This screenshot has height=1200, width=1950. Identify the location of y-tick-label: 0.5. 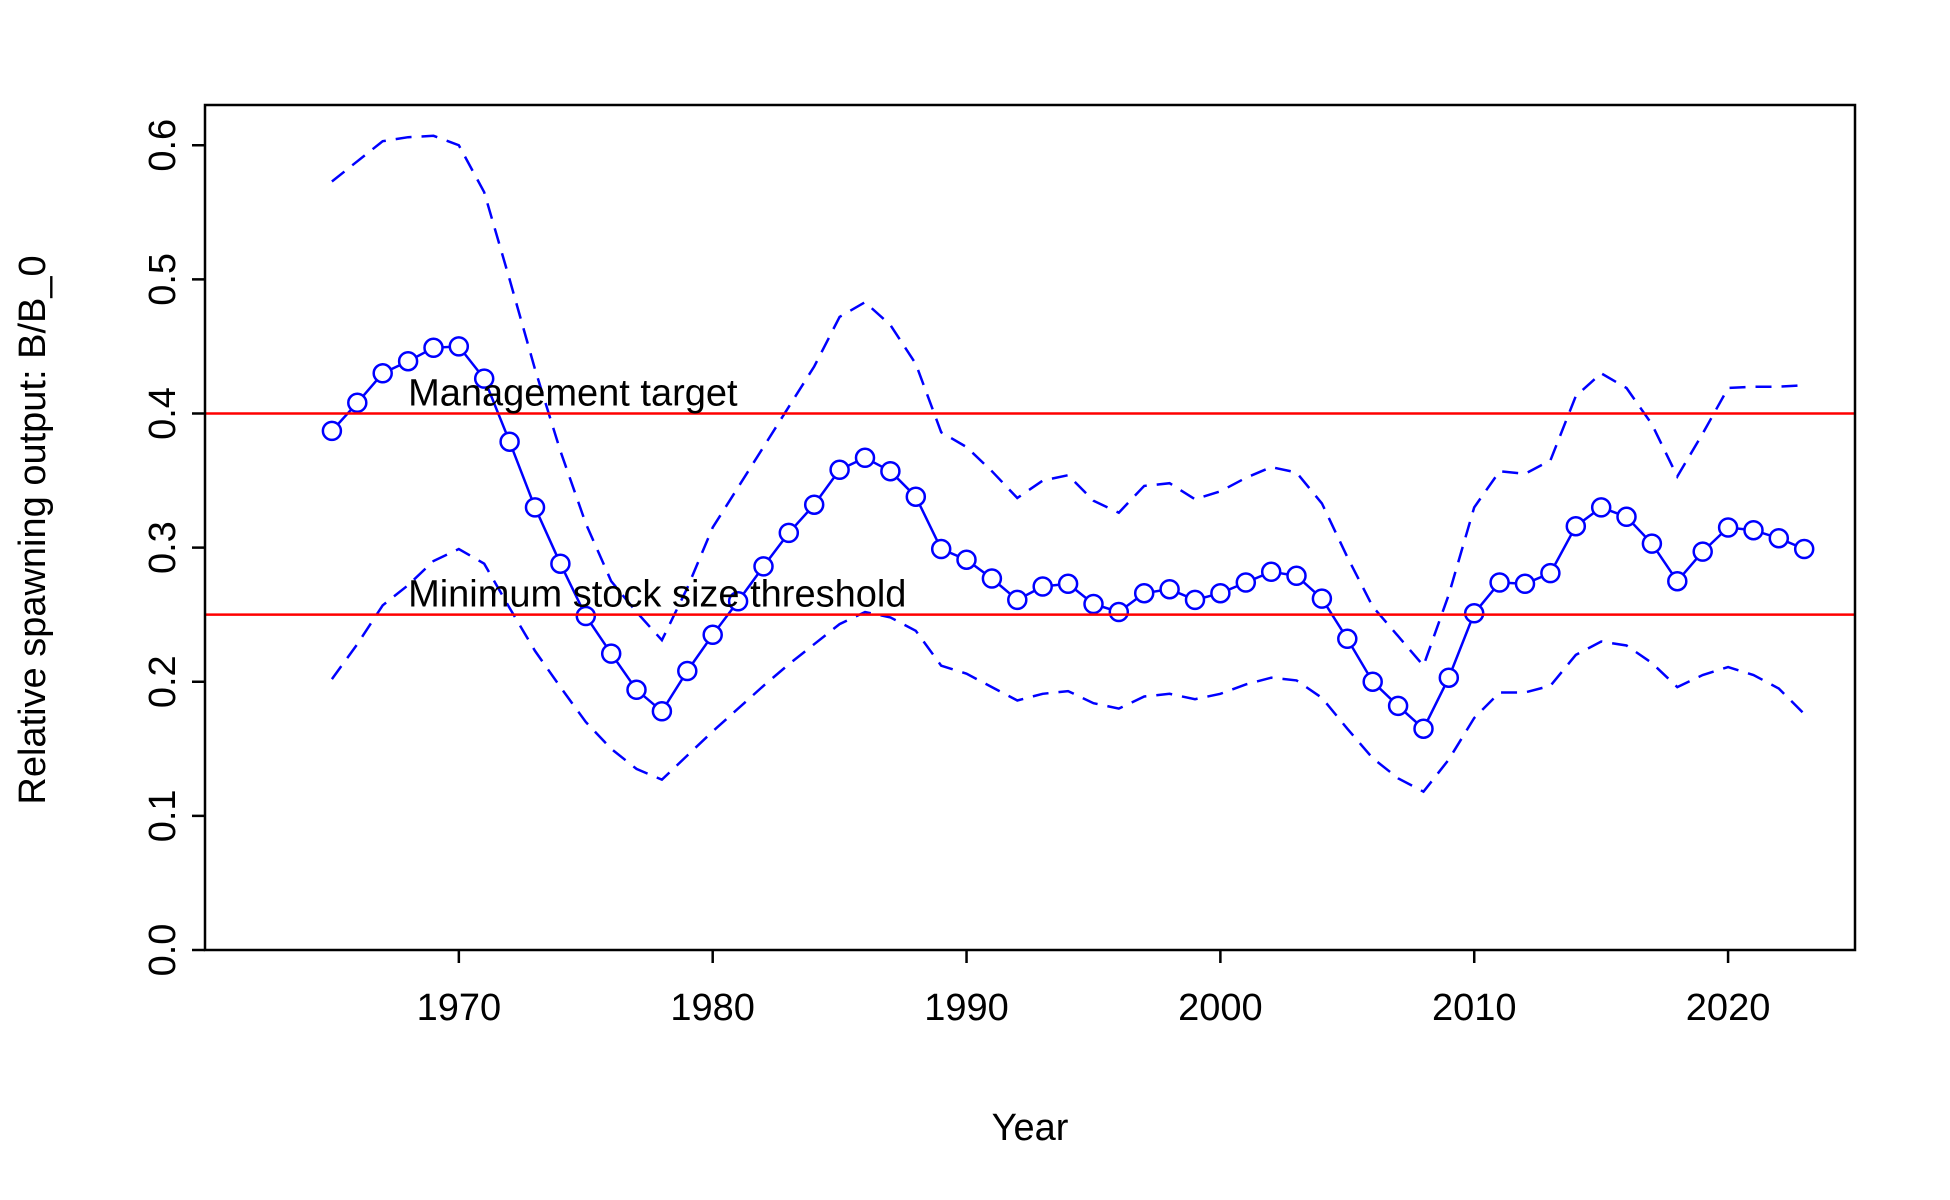
(163, 279).